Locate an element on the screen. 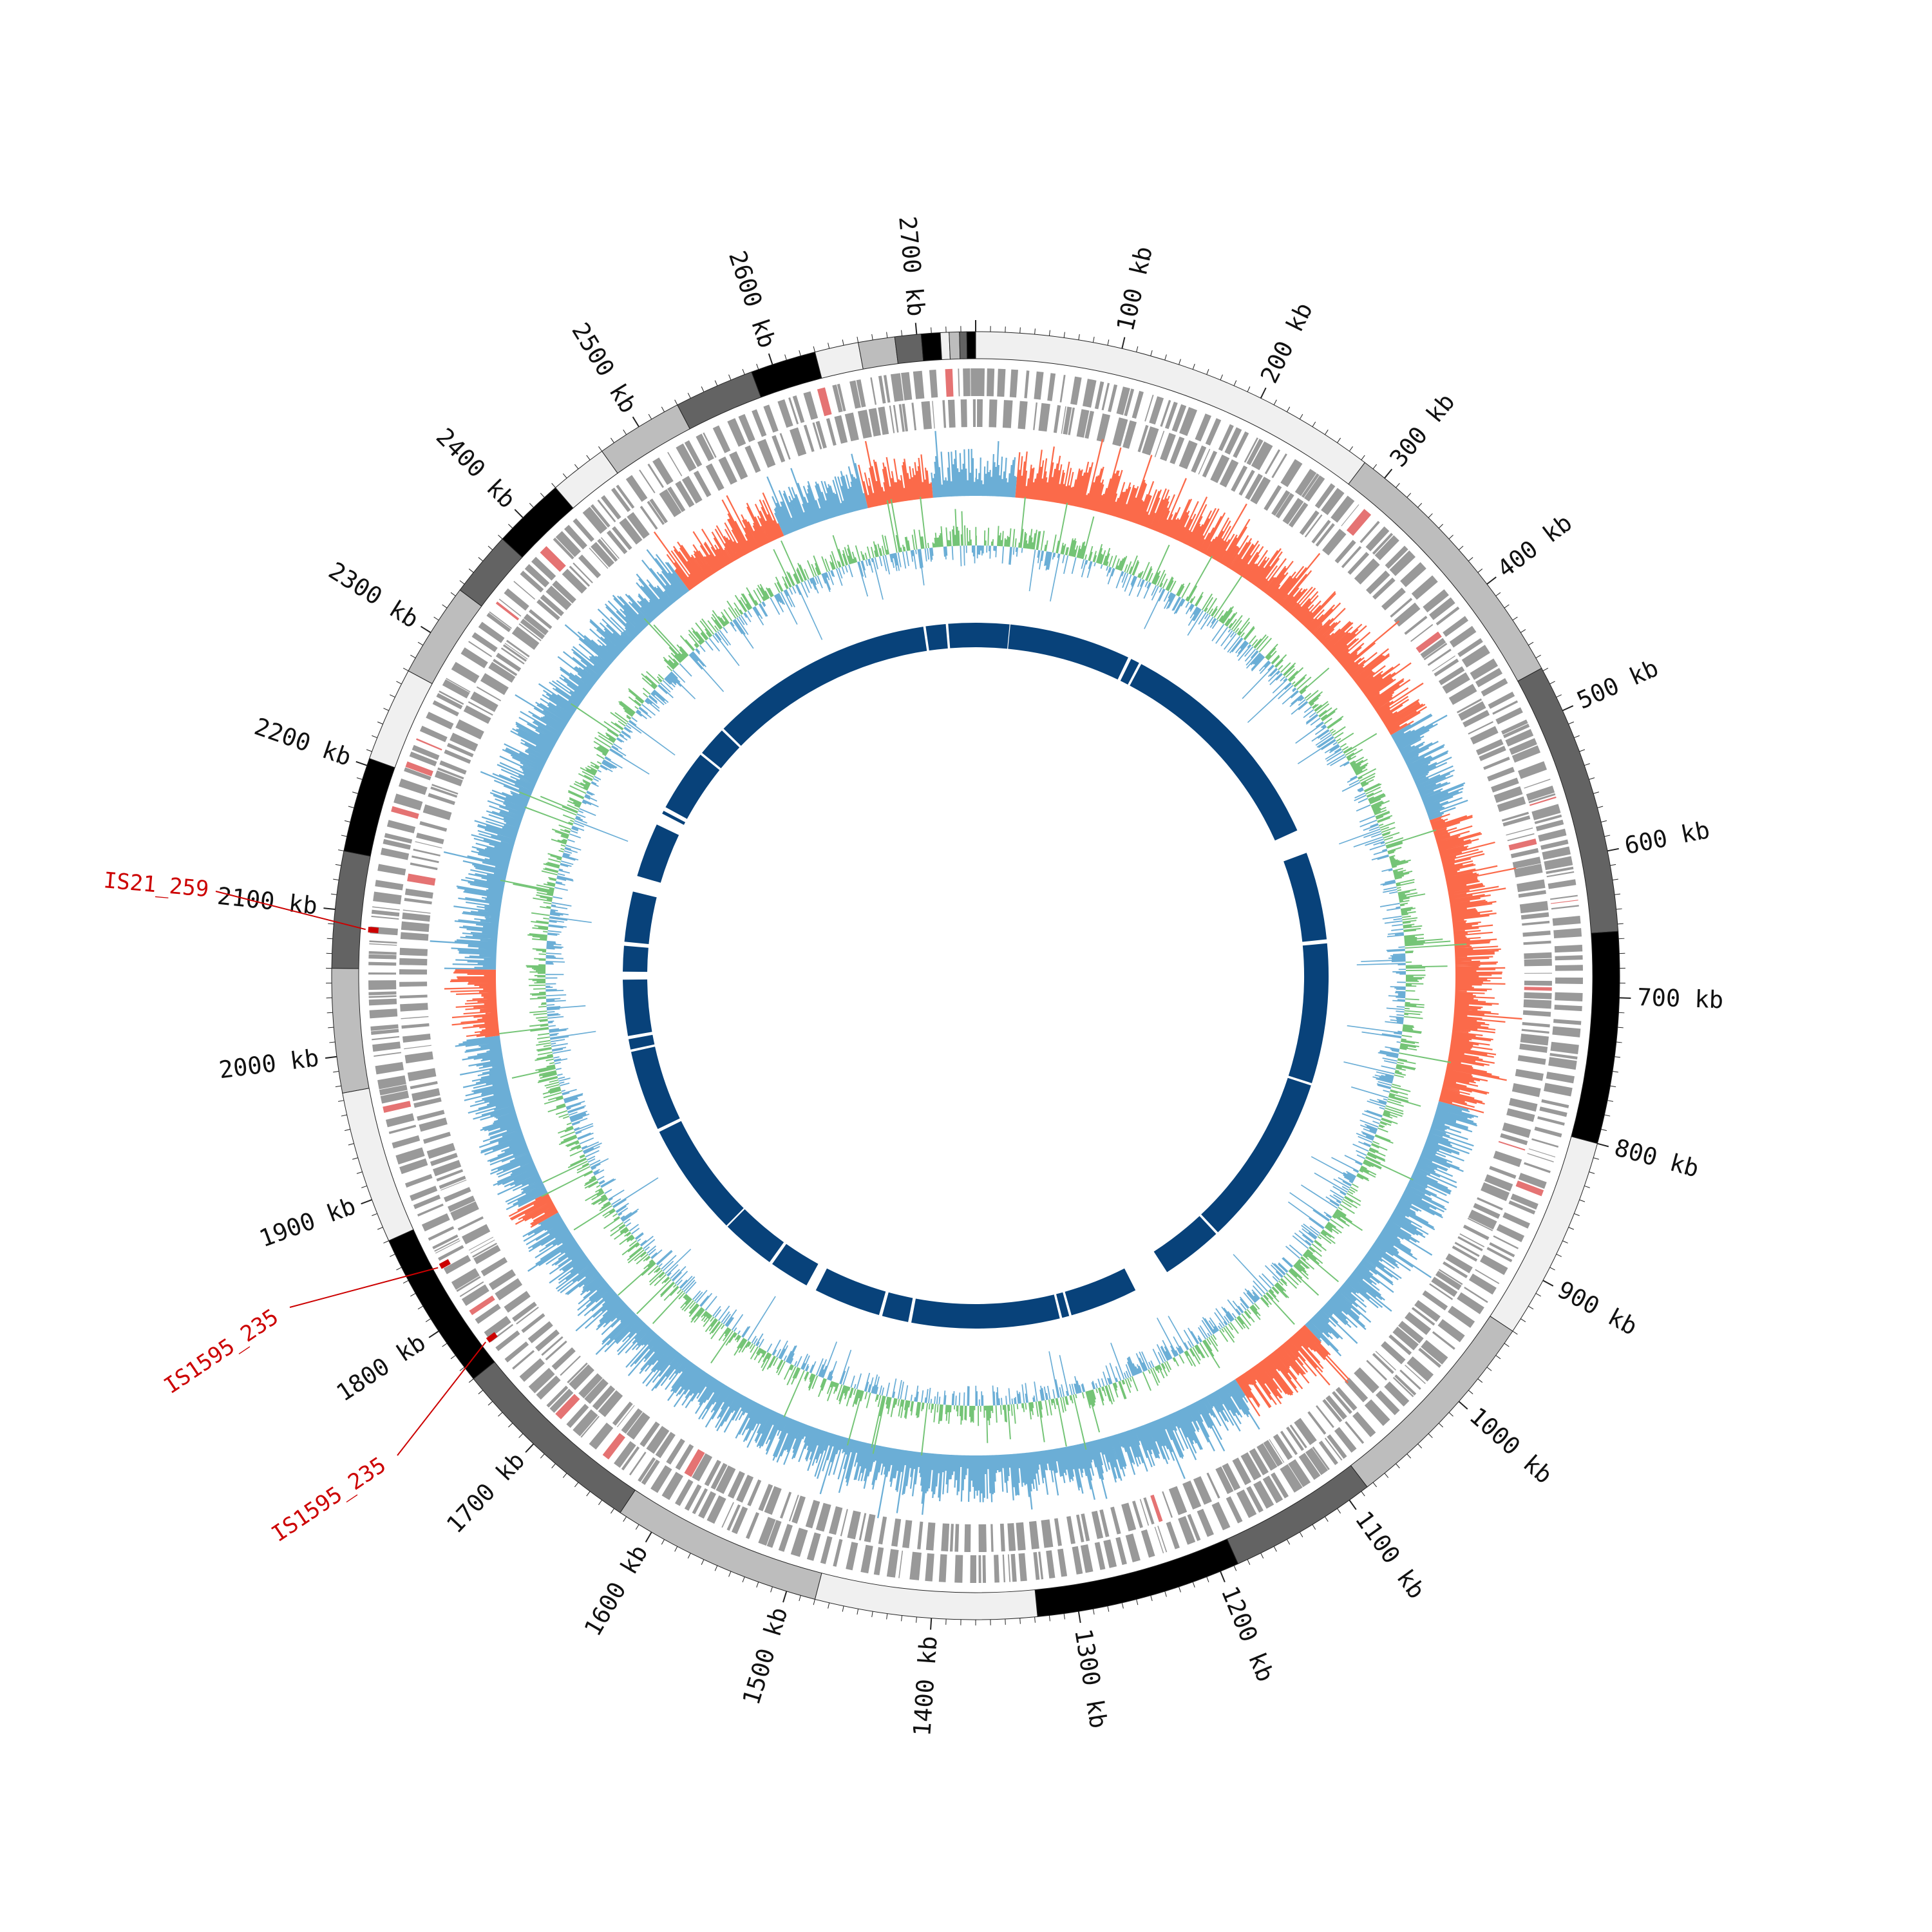 The height and width of the screenshot is (1932, 1932). tick-label: 2100 kb is located at coordinates (267, 901).